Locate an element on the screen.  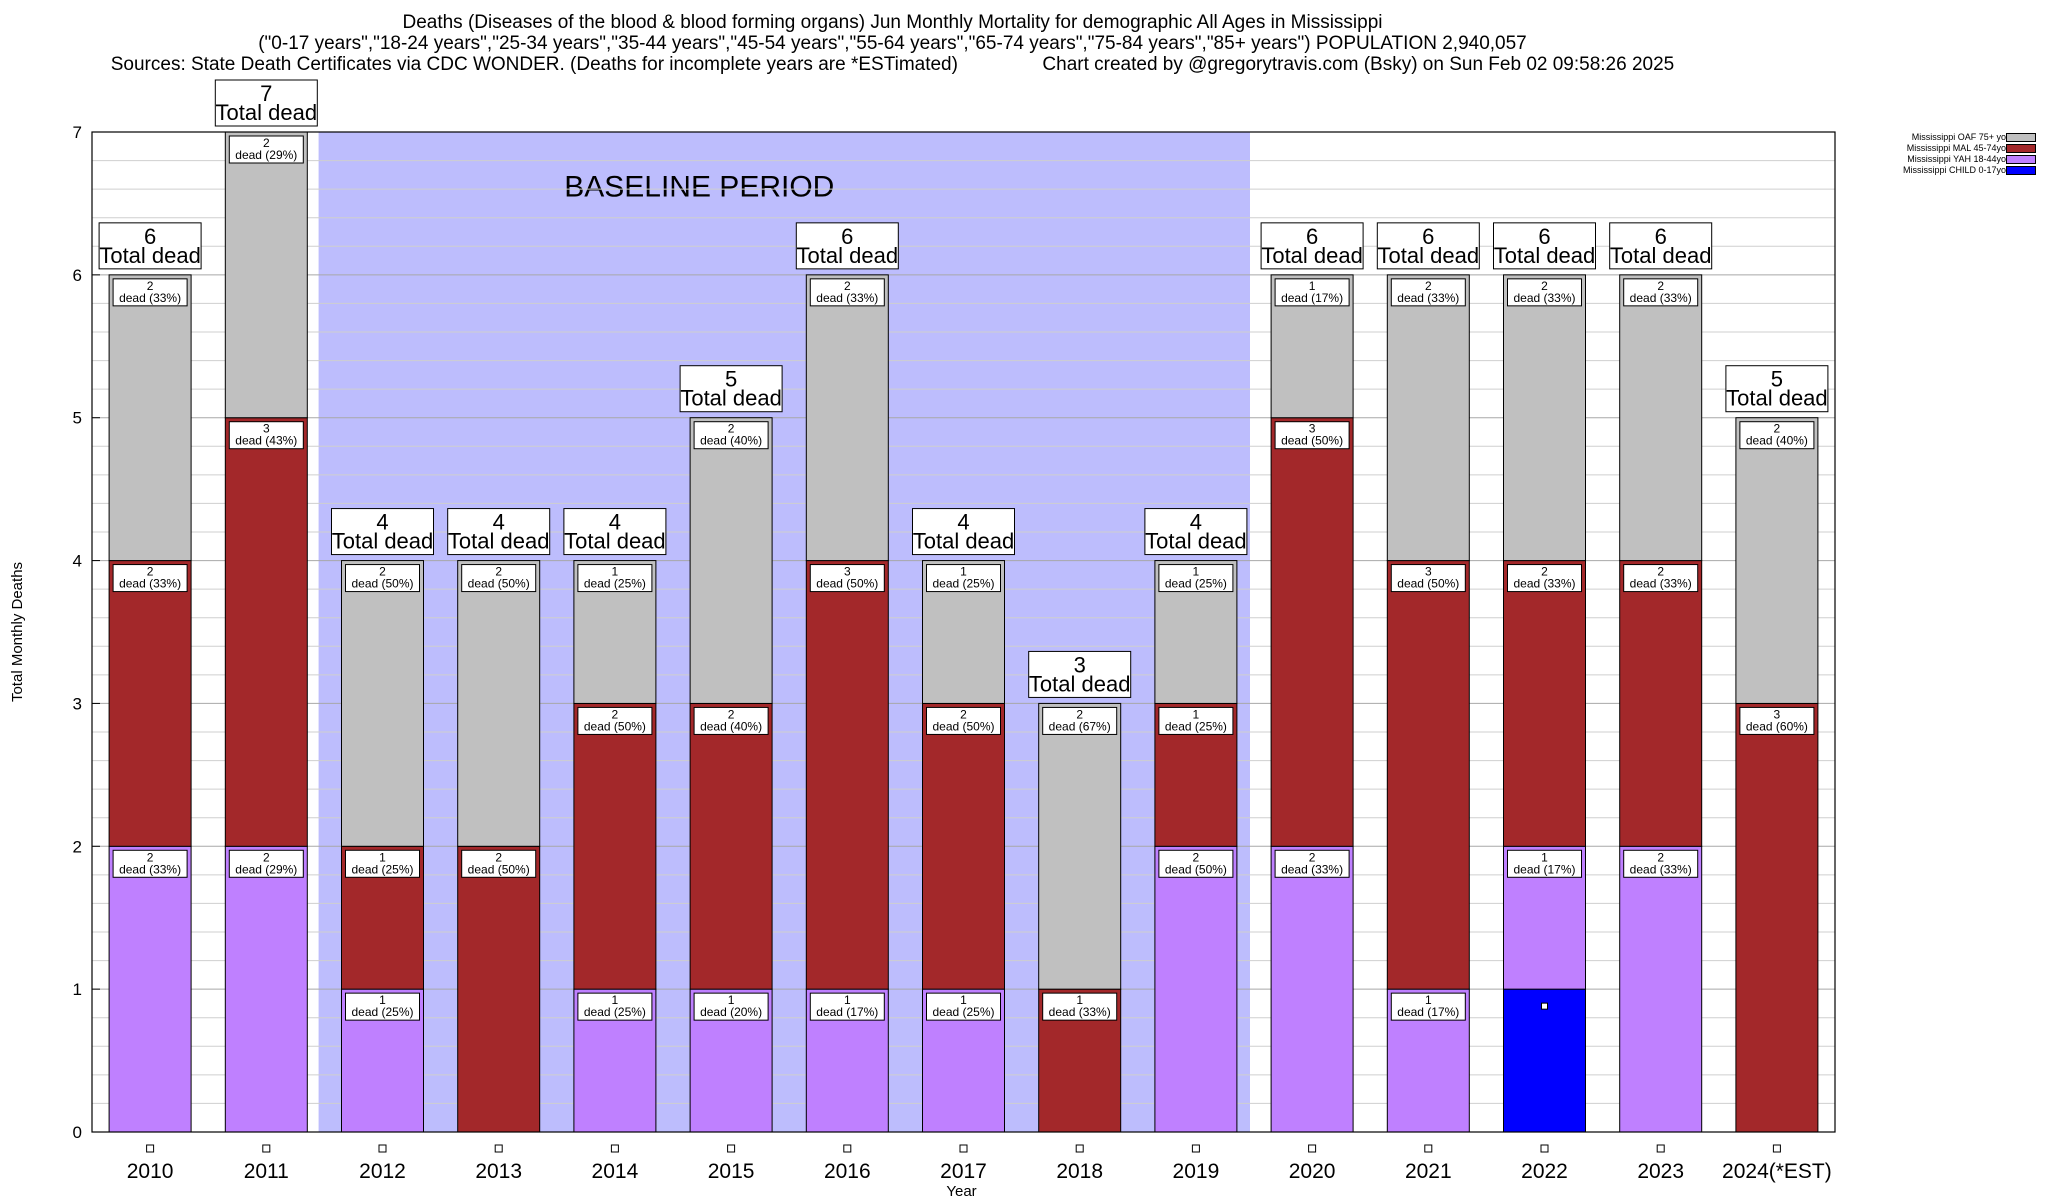
total-label-value: 3 is located at coordinates (1080, 664).